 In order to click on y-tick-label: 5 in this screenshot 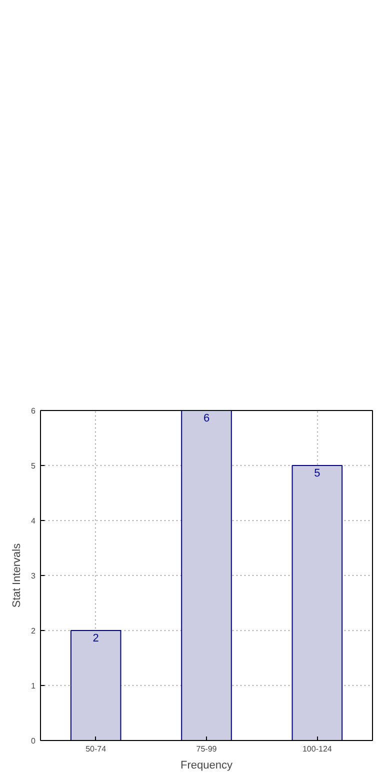, I will do `click(33, 466)`.